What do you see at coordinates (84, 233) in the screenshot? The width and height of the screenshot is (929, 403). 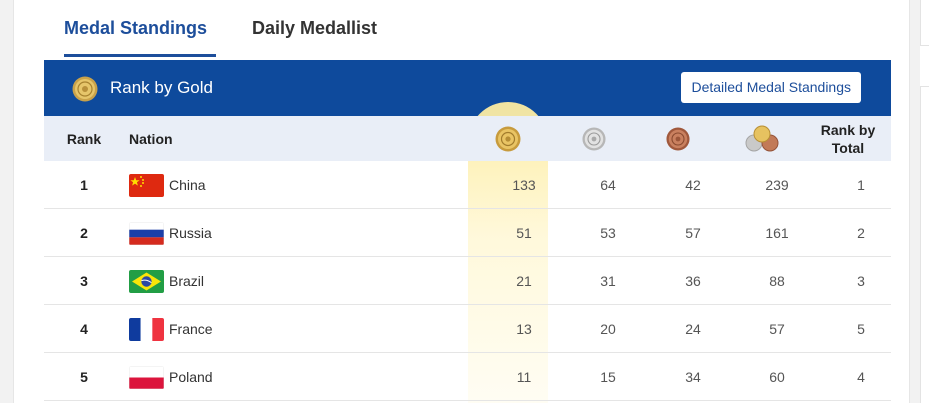 I see `rank-cell: 2` at bounding box center [84, 233].